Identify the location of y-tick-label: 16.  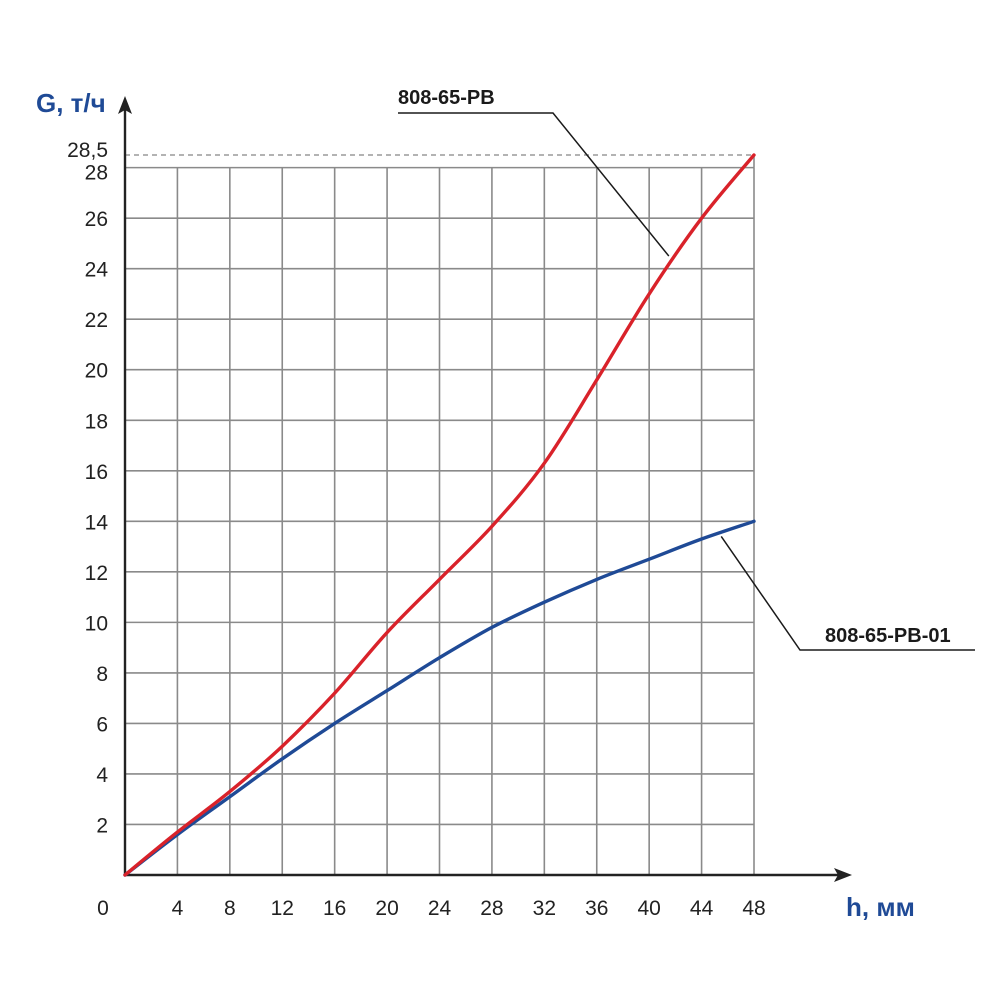
(96, 472).